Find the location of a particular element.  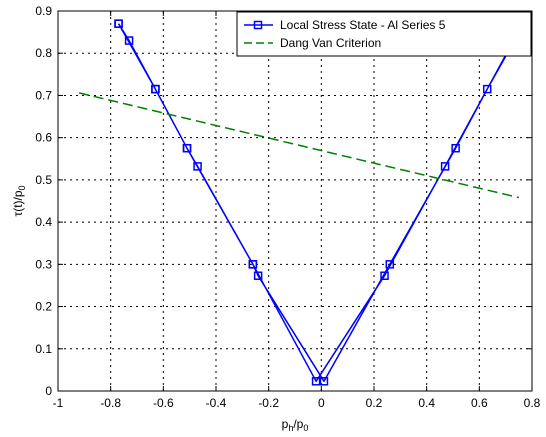

y-axis-label-sub: 0 is located at coordinates (22, 187).